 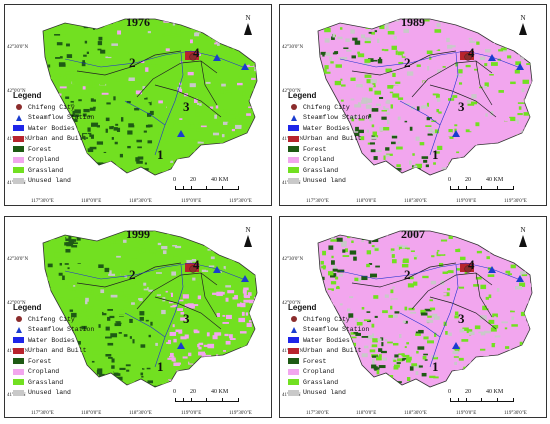 I want to click on legend-title: Legend, so click(x=302, y=95).